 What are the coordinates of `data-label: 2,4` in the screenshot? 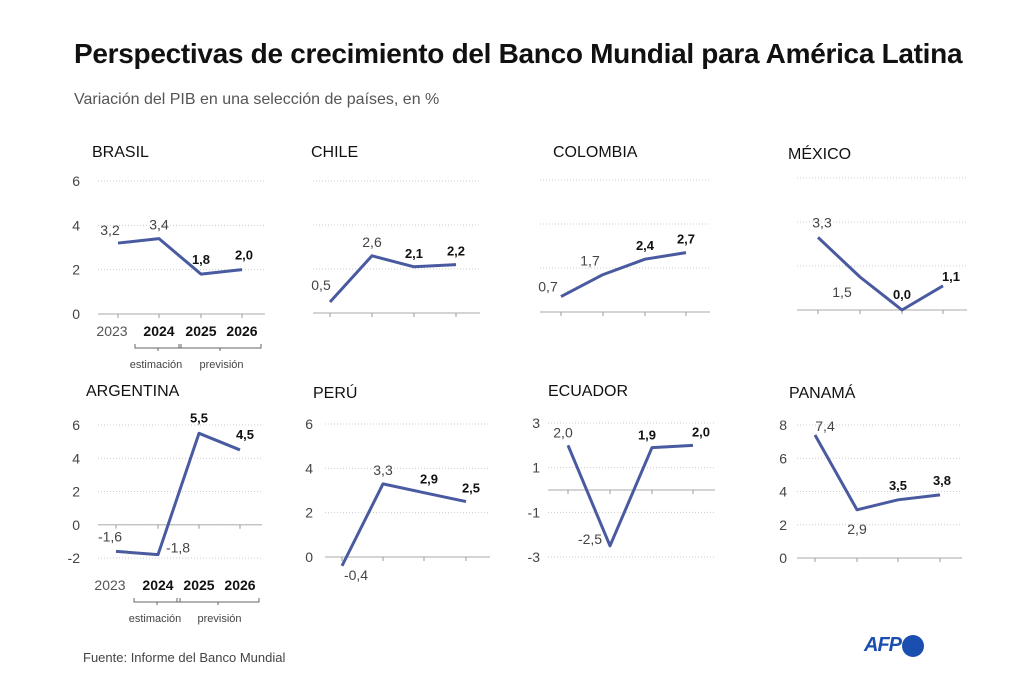 It's located at (645, 245).